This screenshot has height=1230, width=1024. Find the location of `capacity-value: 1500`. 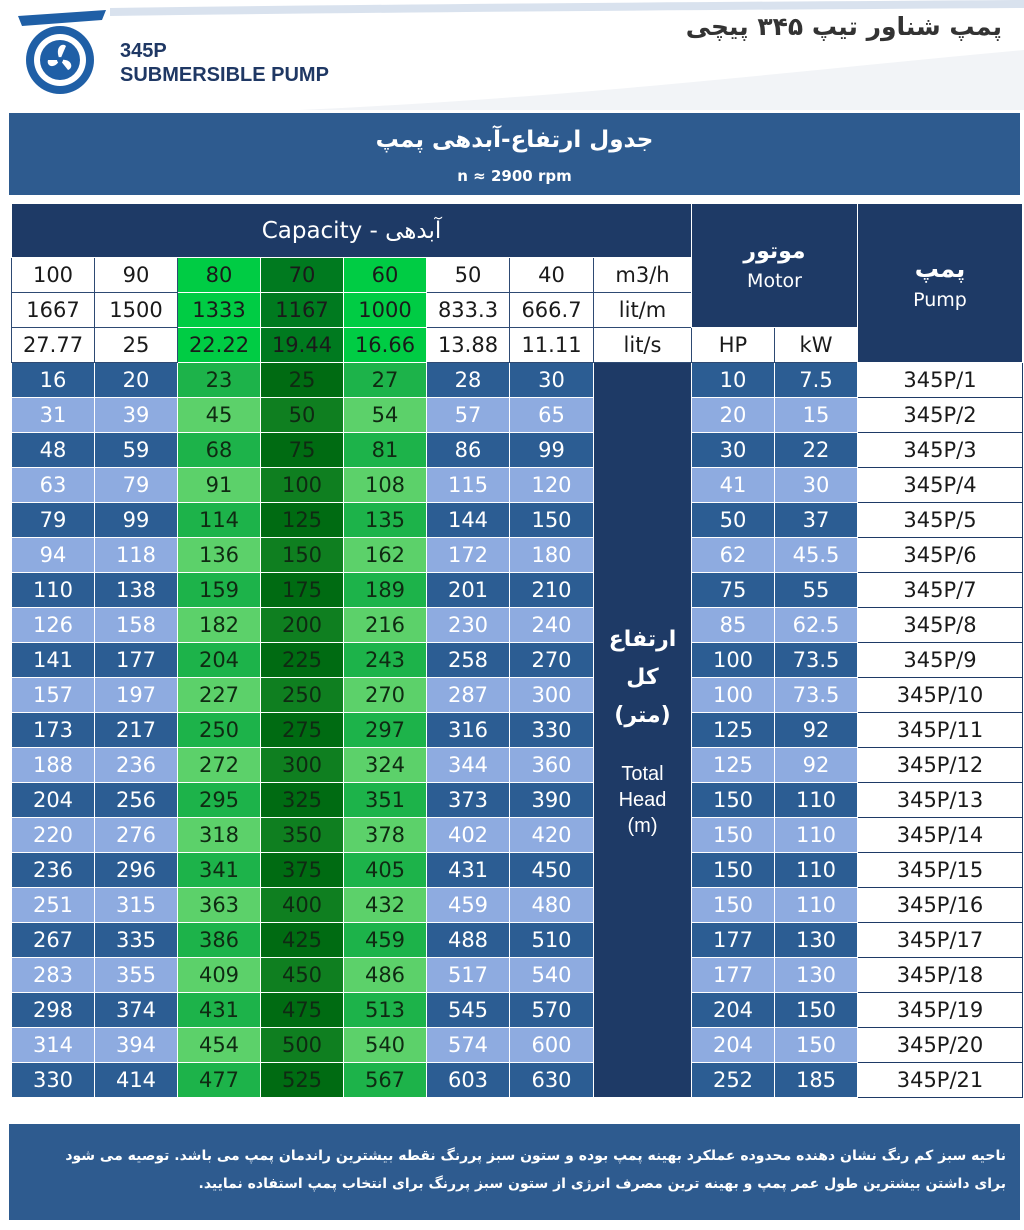

capacity-value: 1500 is located at coordinates (136, 310).